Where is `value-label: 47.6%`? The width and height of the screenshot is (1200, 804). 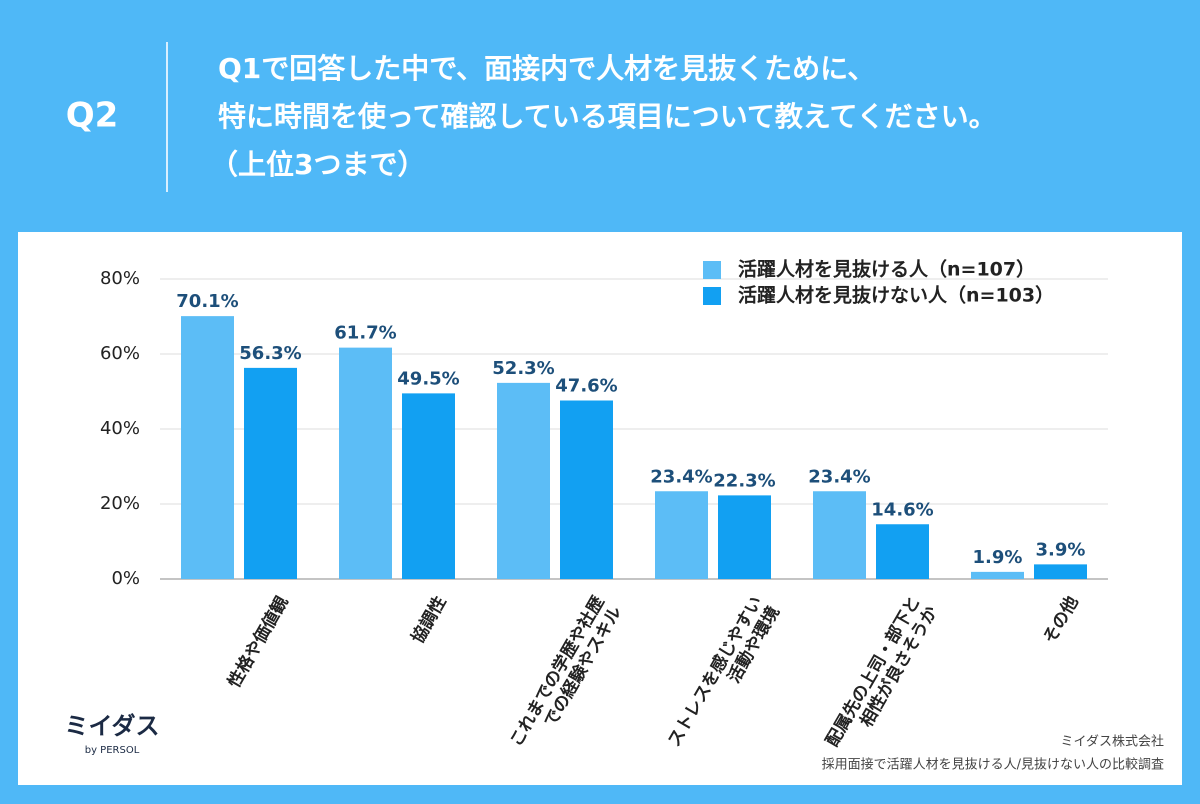 value-label: 47.6% is located at coordinates (586, 386).